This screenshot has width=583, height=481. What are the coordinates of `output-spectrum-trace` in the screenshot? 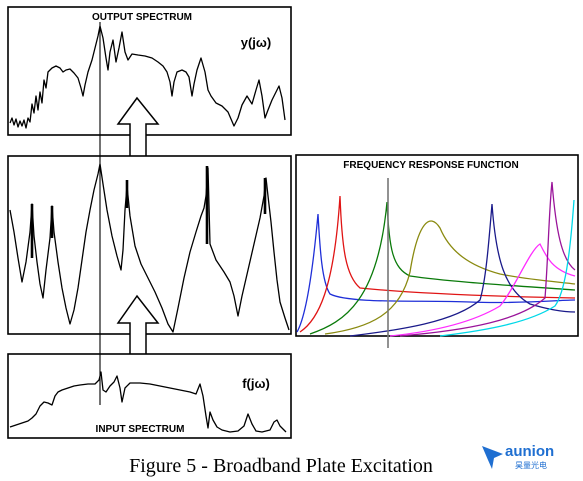 It's located at (147, 77).